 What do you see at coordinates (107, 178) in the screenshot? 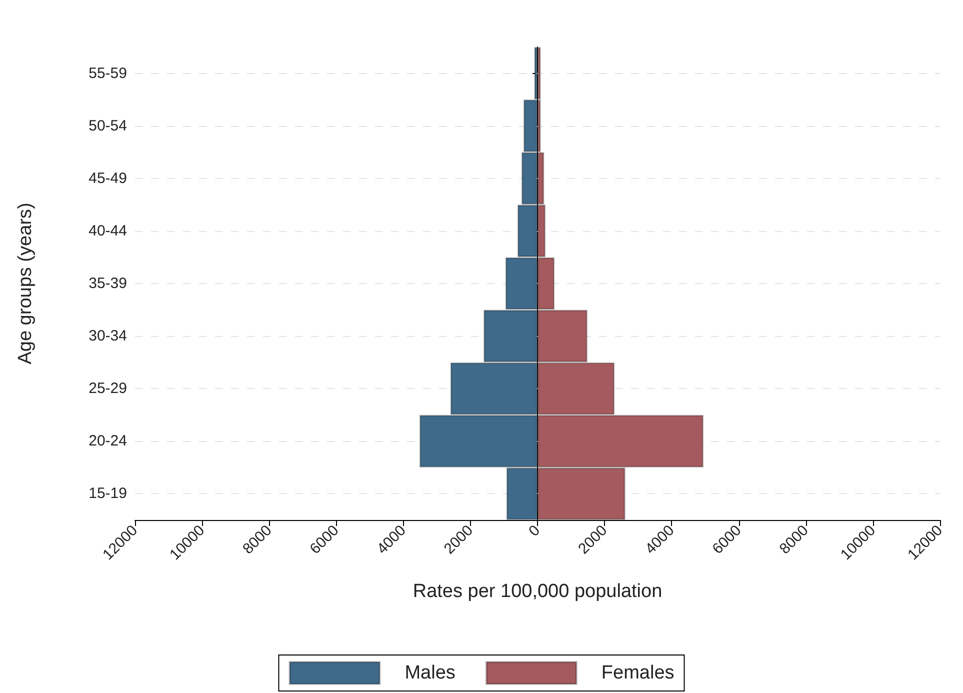
I see `y-tick-label: 45-49` at bounding box center [107, 178].